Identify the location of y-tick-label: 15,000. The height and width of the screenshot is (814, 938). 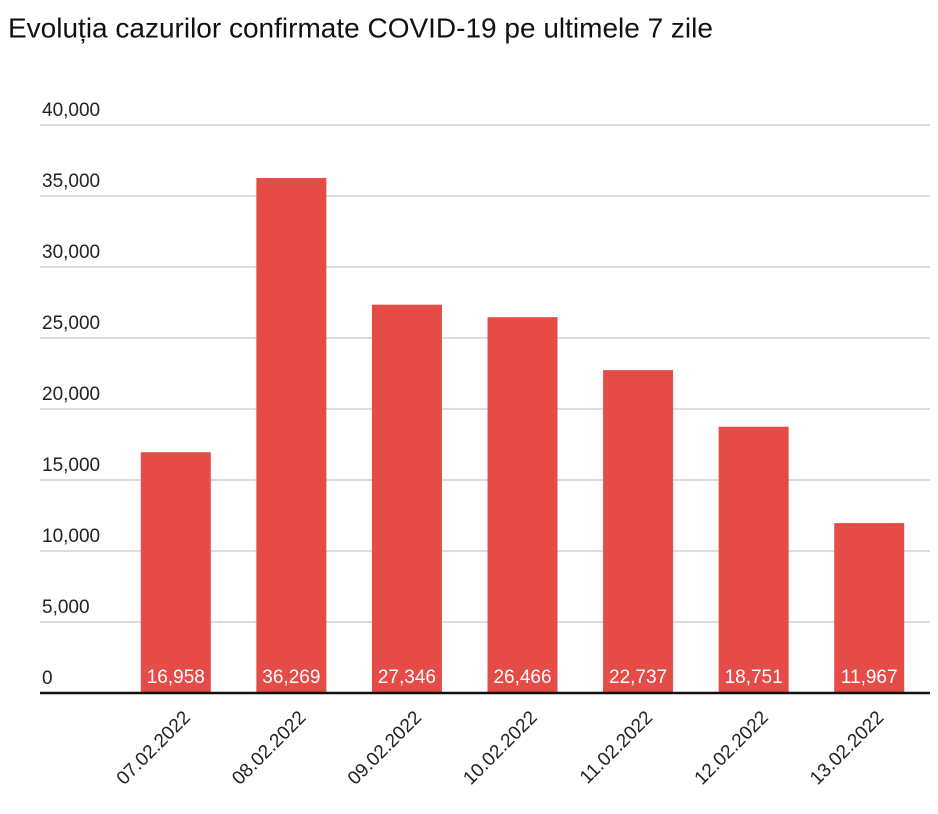
(71, 465).